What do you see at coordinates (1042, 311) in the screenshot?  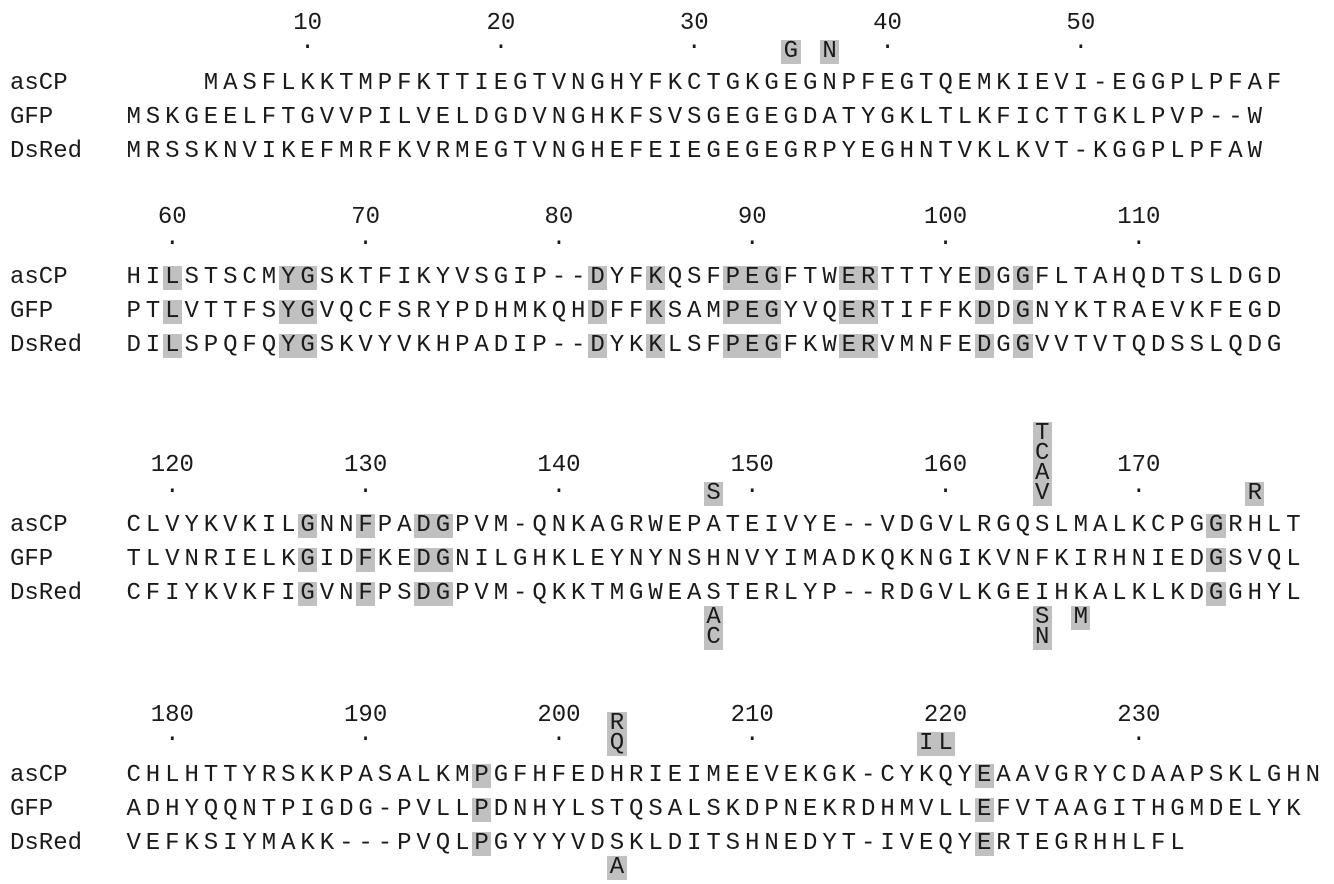 I see `residue: N` at bounding box center [1042, 311].